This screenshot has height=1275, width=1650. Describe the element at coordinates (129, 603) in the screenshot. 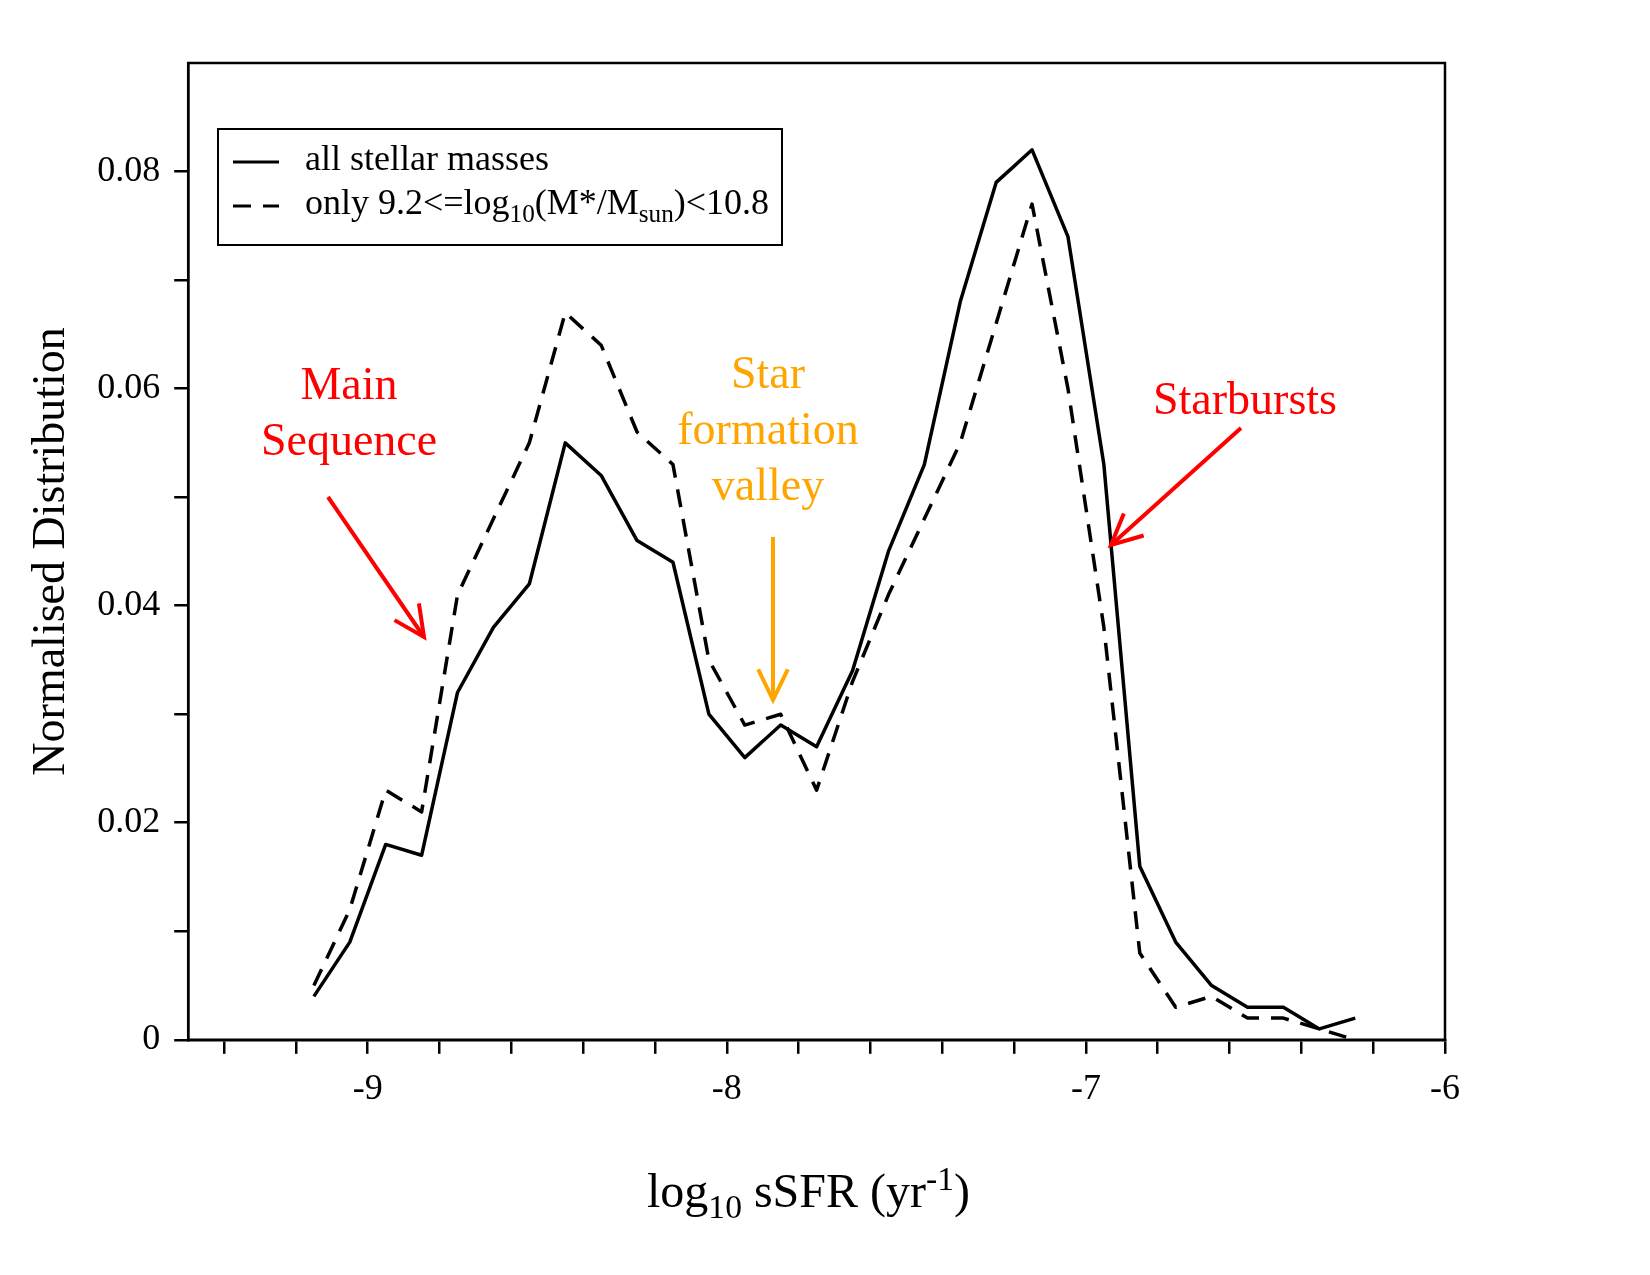

I see `y-tick-label: 0.04` at that location.